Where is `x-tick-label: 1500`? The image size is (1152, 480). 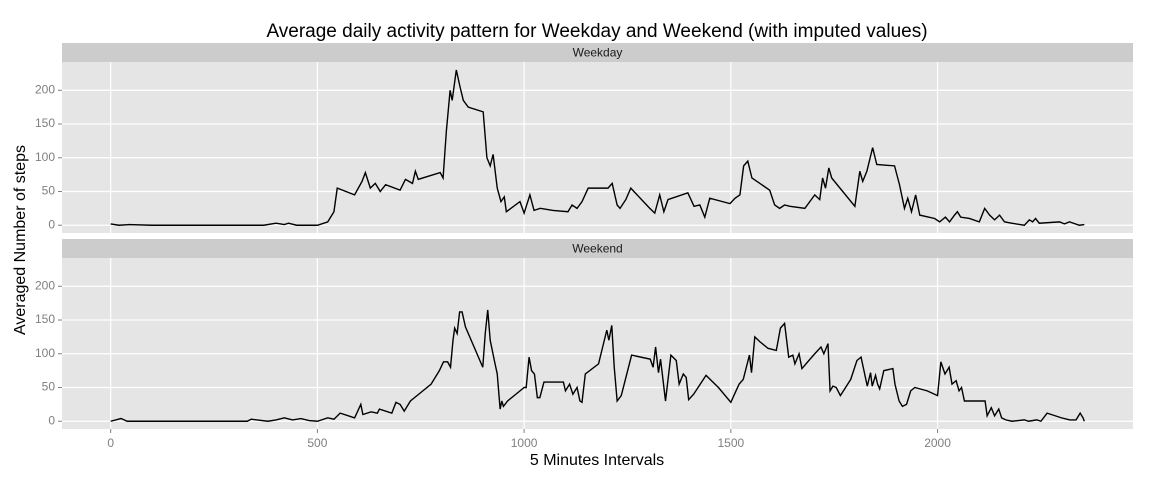 x-tick-label: 1500 is located at coordinates (730, 443).